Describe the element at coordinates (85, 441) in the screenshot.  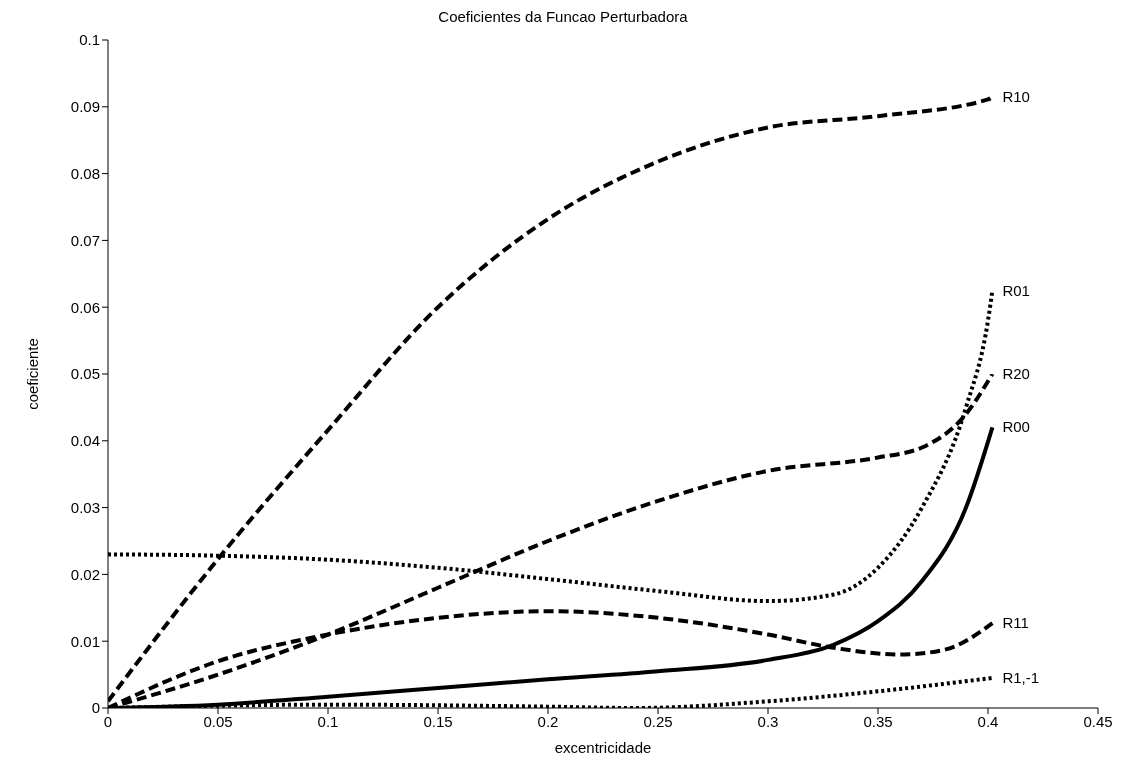
I see `y-tick-label: 0.04` at that location.